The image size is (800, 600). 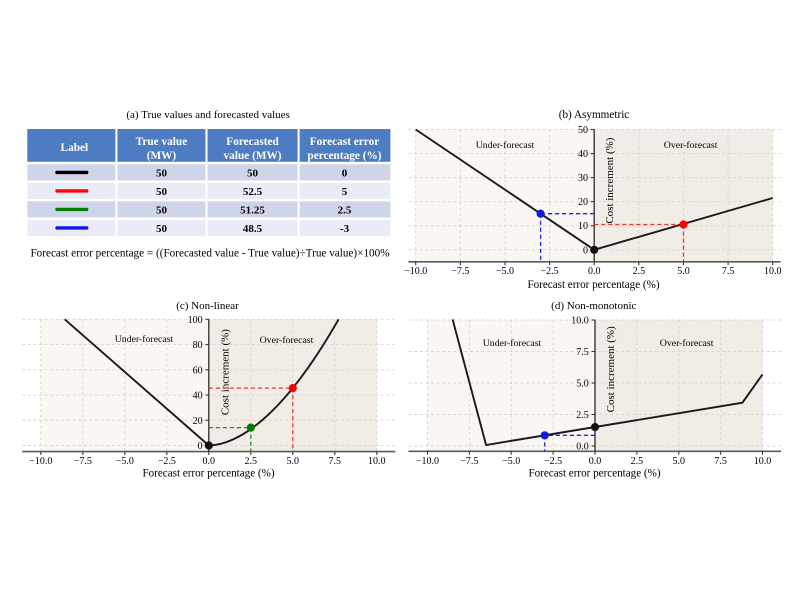 What do you see at coordinates (583, 226) in the screenshot?
I see `svg-text: 10` at bounding box center [583, 226].